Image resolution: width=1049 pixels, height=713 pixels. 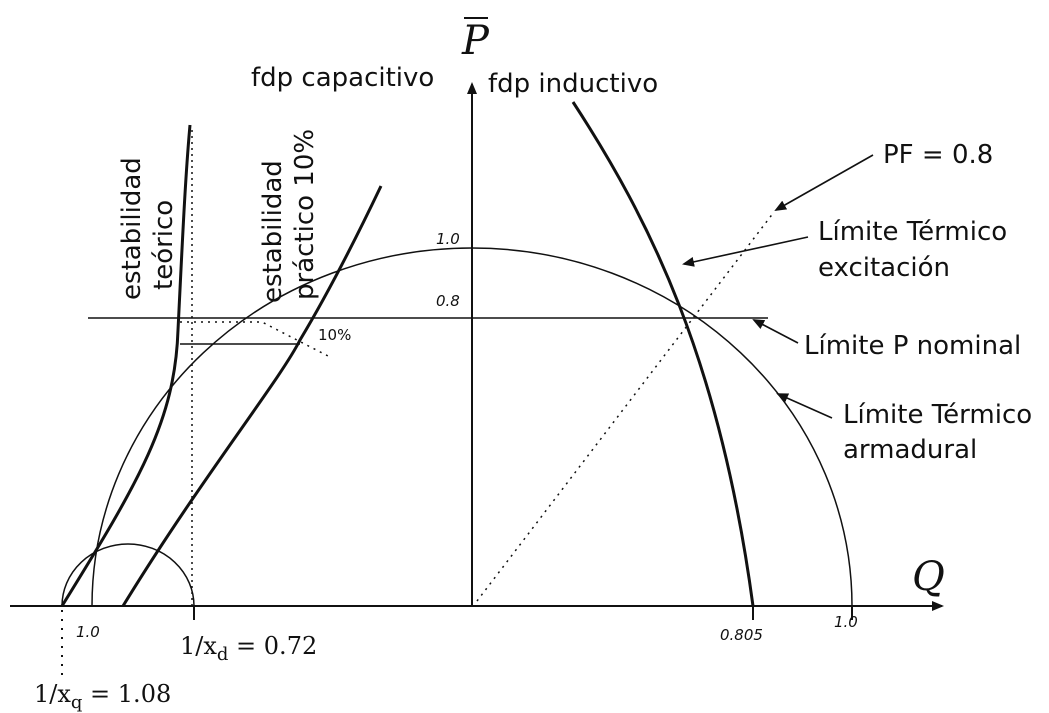 What do you see at coordinates (254, 339) in the screenshot?
I see `ten-percent-dotted-triangle` at bounding box center [254, 339].